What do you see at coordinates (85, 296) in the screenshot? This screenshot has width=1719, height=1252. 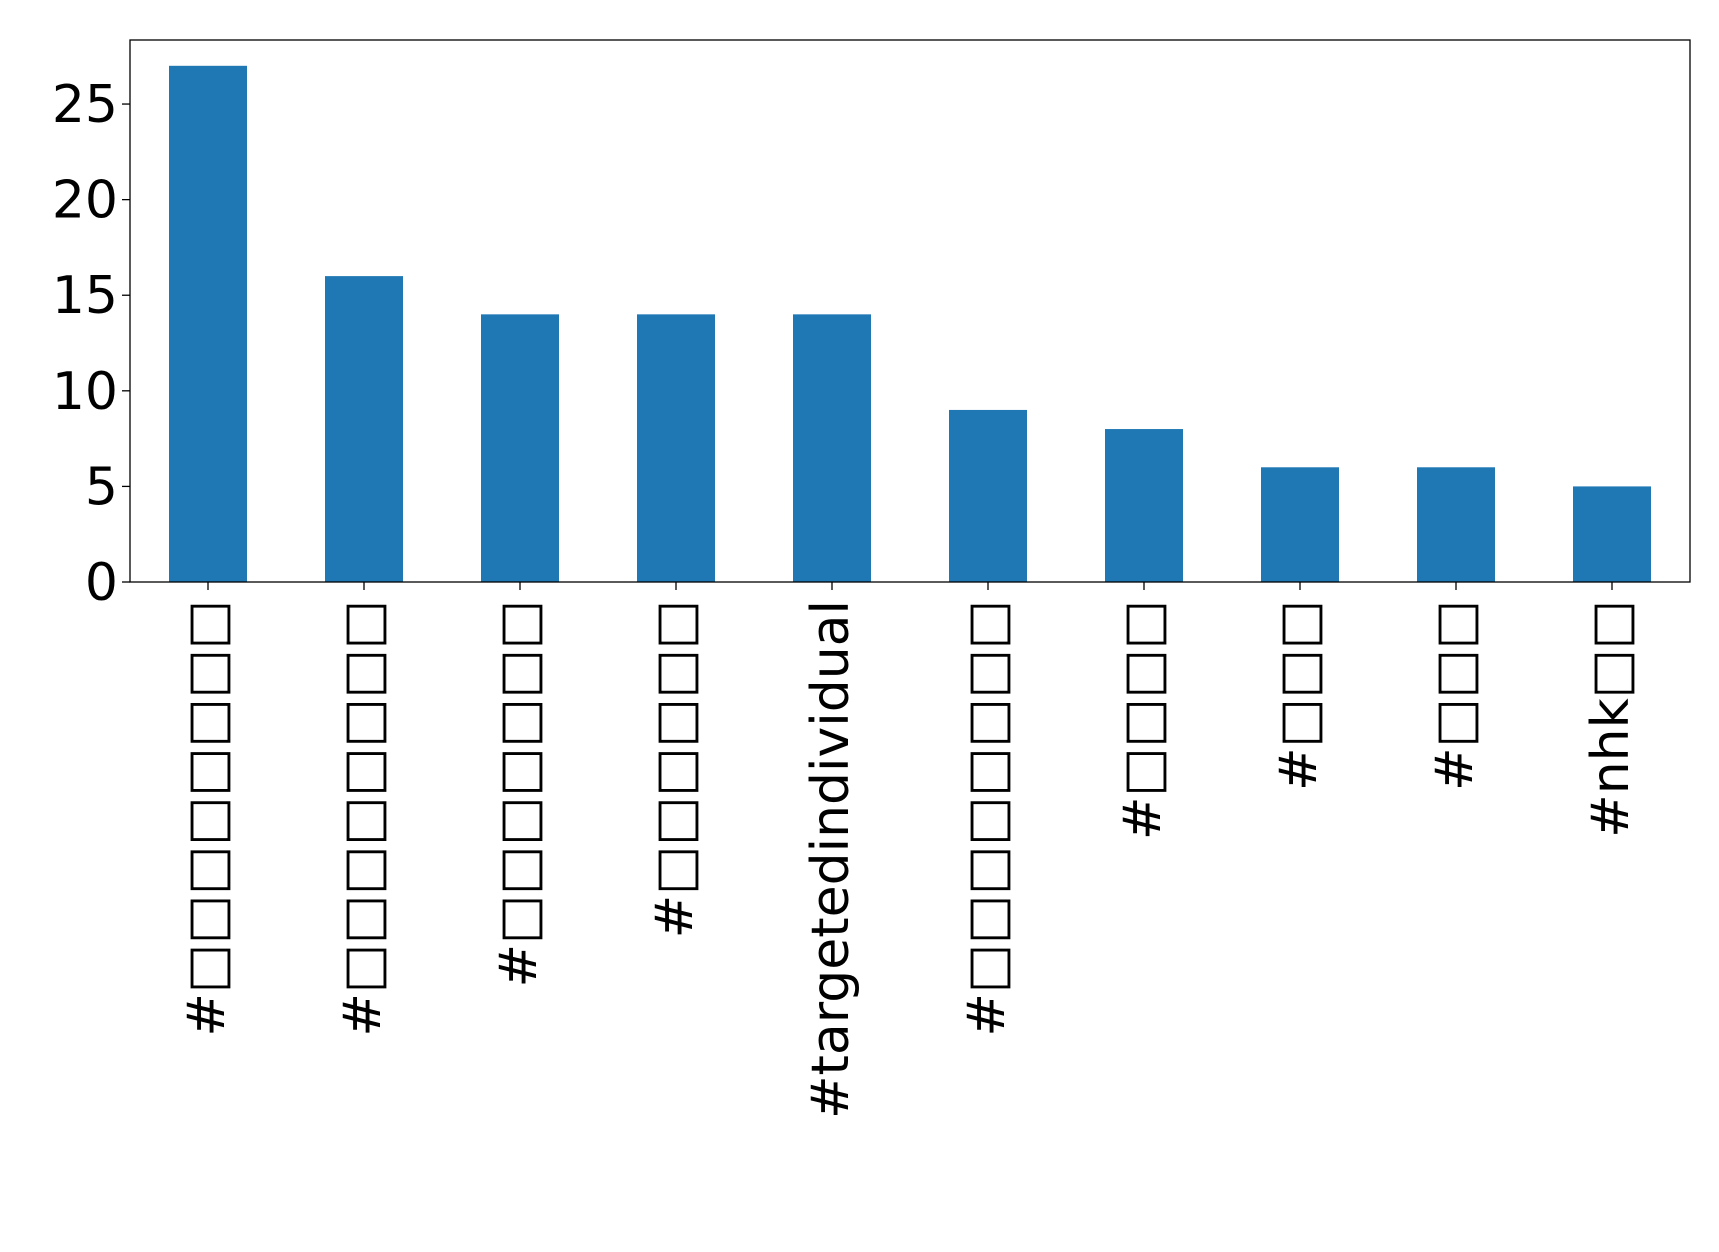 I see `y-tick-label: 15` at bounding box center [85, 296].